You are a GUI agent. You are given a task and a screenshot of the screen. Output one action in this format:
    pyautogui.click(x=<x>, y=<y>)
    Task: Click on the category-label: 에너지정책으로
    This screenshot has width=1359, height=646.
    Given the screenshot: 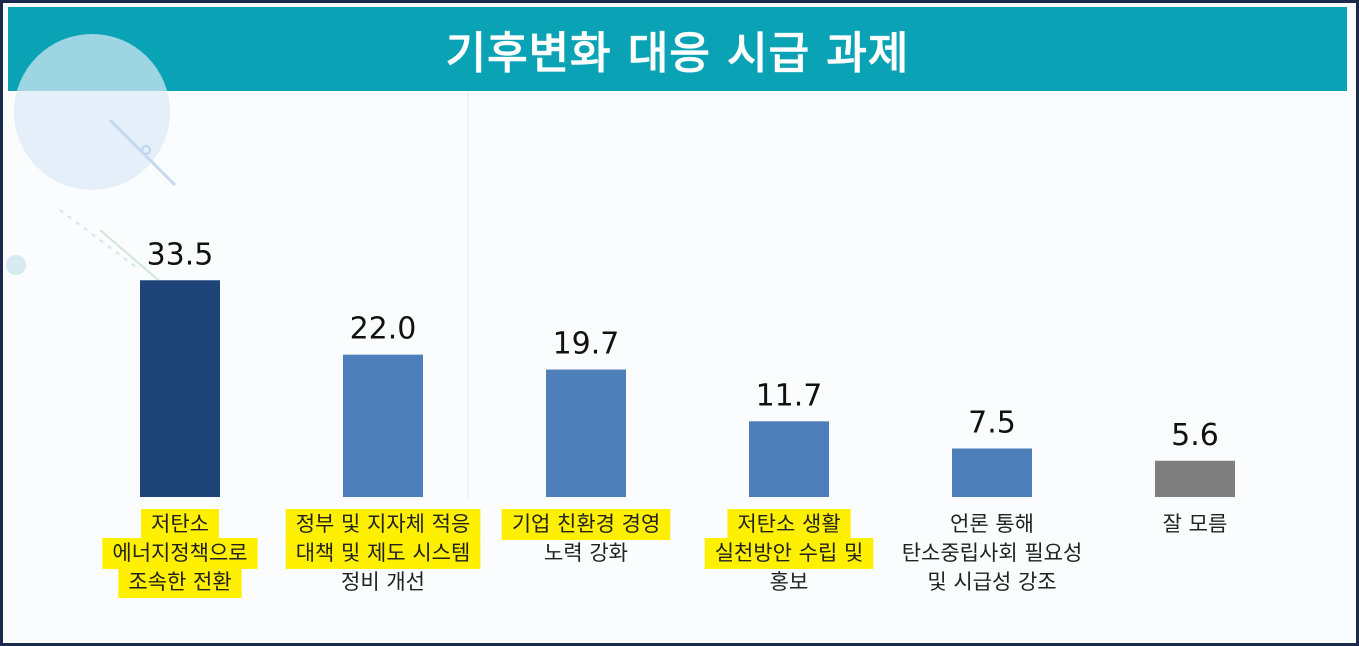 What is the action you would take?
    pyautogui.click(x=179, y=553)
    